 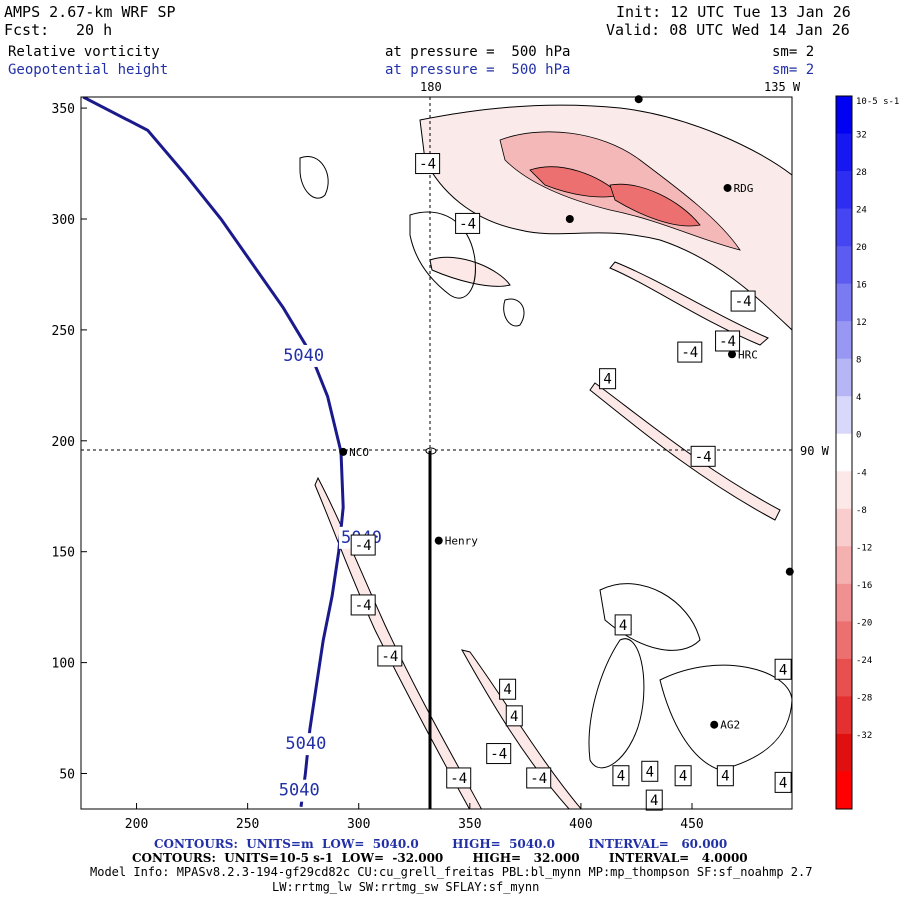 What do you see at coordinates (521, 729) in the screenshot?
I see `vorticity-band-south` at bounding box center [521, 729].